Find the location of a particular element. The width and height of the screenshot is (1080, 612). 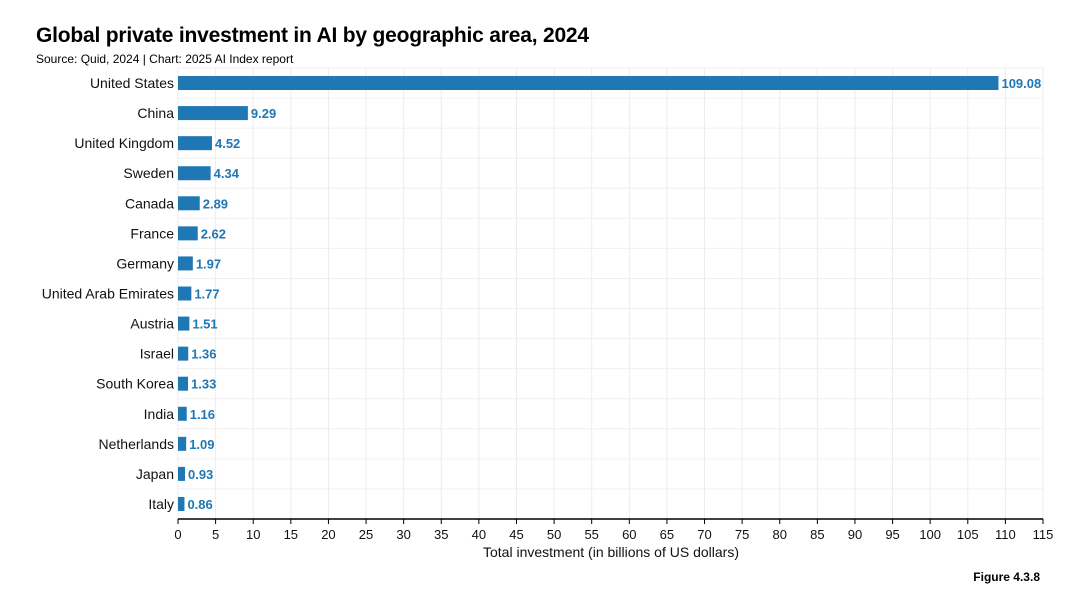

y-tick-label: United Arab Emirates is located at coordinates (108, 294).